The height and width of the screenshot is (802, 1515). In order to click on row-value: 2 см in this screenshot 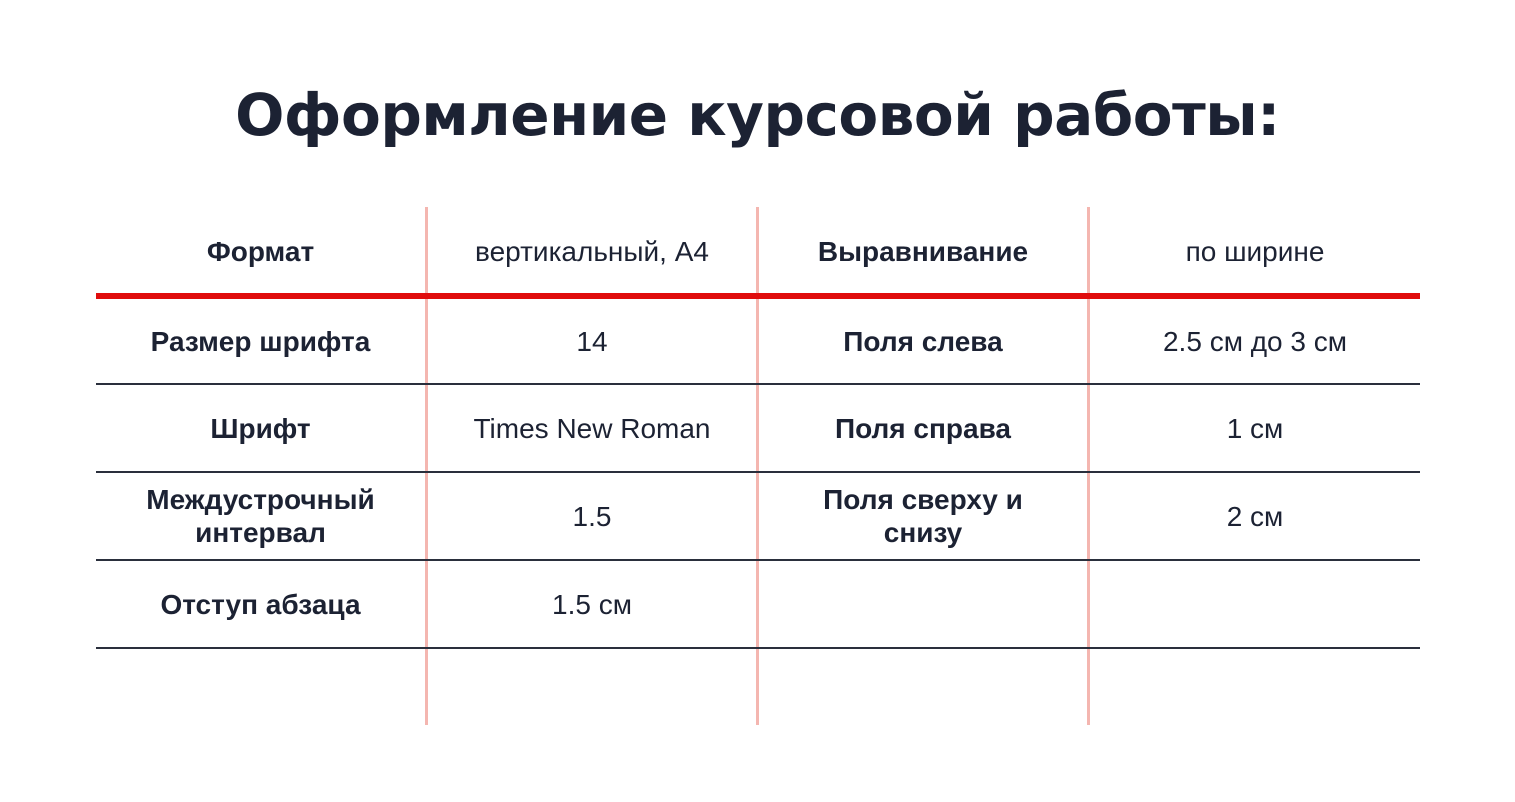, I will do `click(1255, 516)`.